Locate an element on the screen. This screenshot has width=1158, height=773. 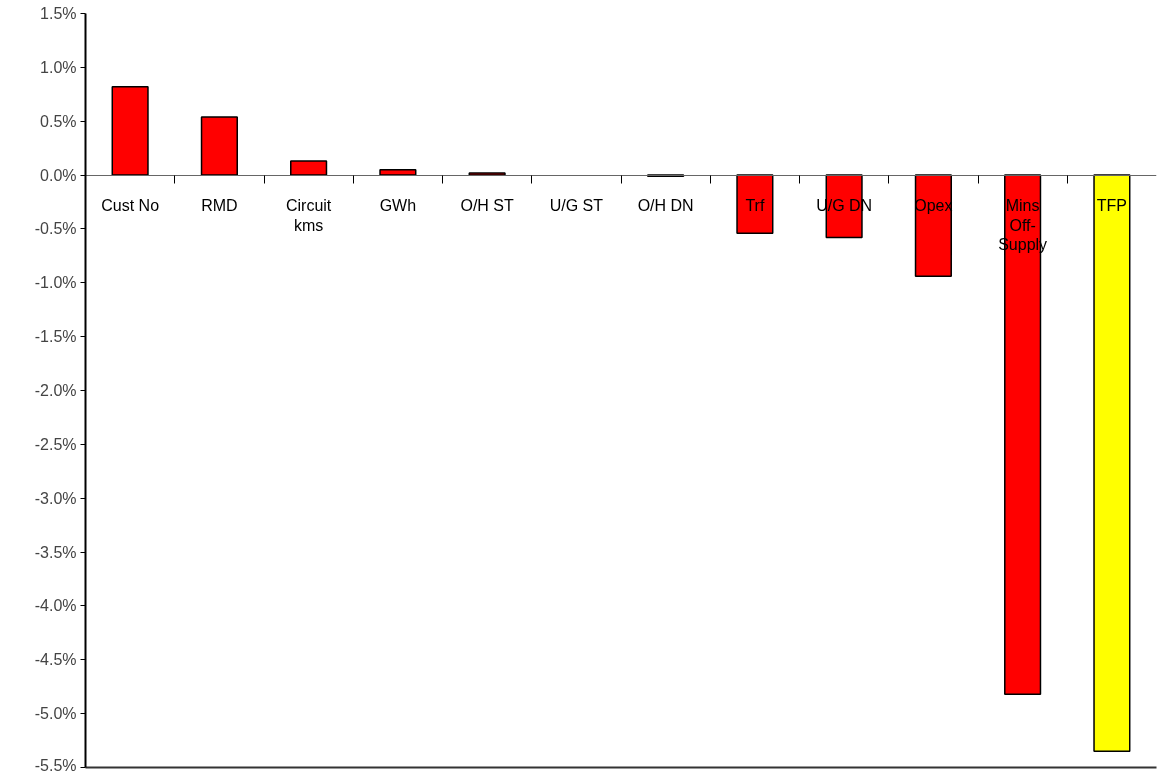
y-tick-label: -2.0% is located at coordinates (55, 390).